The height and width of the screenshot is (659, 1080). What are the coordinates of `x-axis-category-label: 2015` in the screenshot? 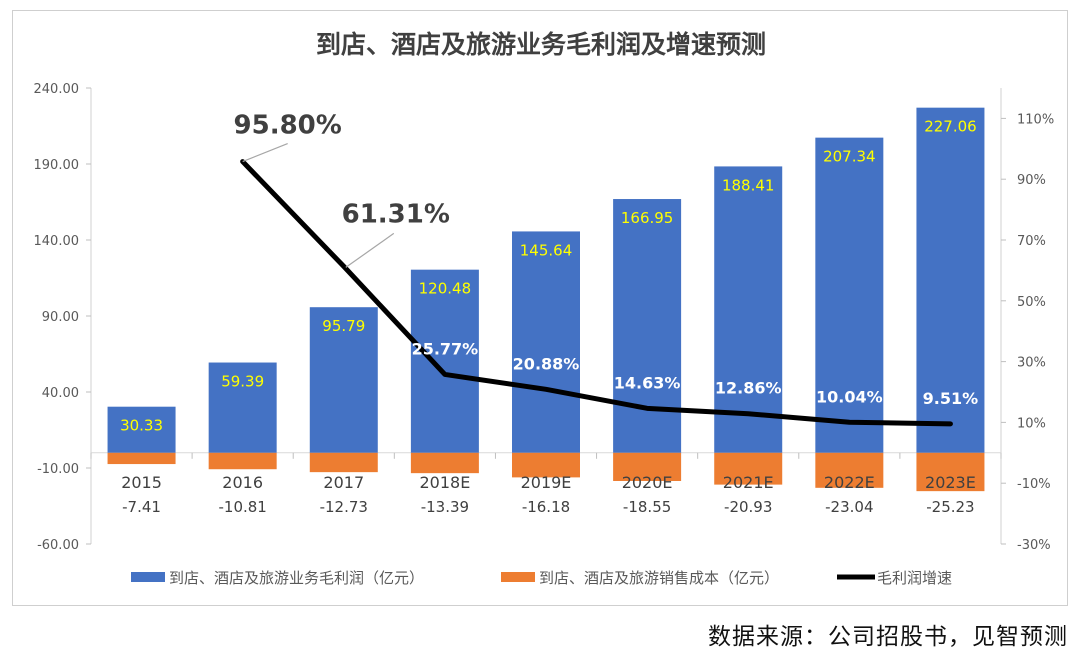 It's located at (141, 482).